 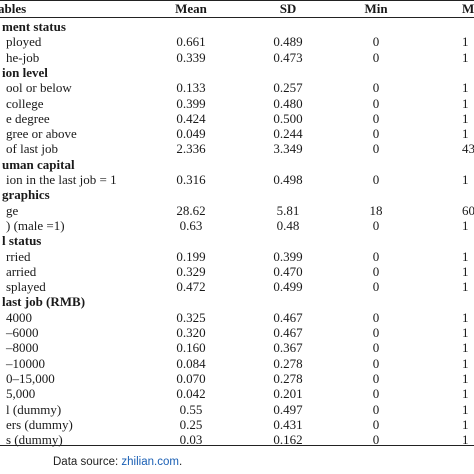 I want to click on mean-cell: 0.25, so click(x=191, y=424).